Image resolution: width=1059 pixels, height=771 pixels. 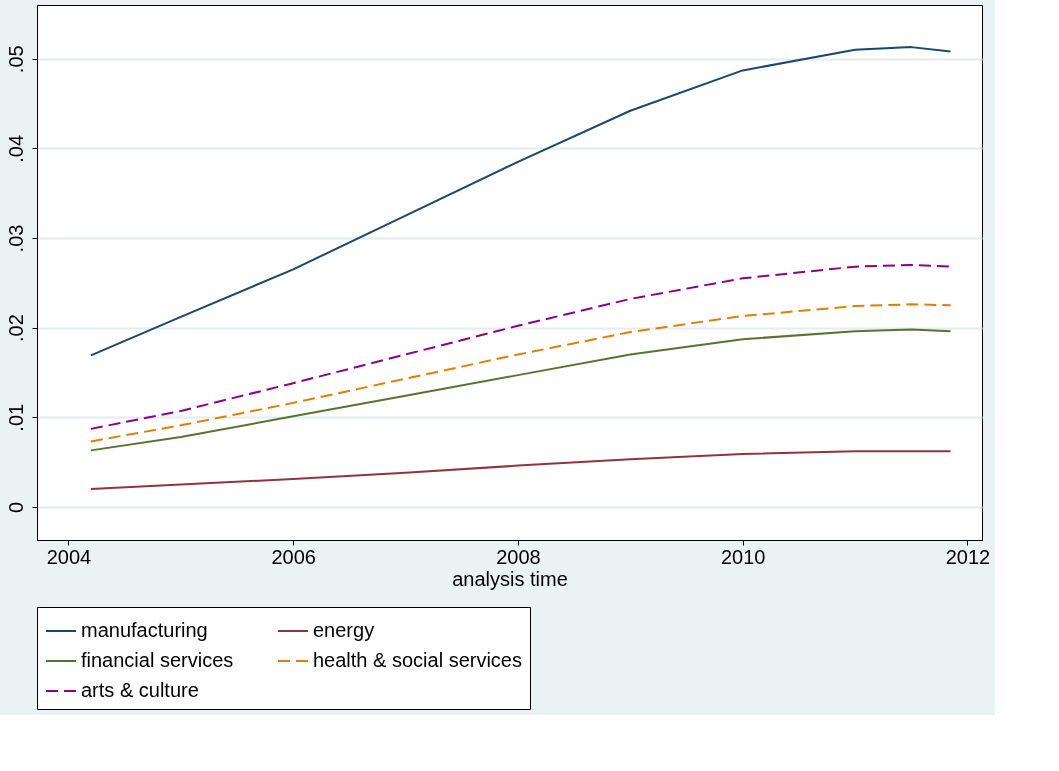 What do you see at coordinates (344, 630) in the screenshot?
I see `legend-label: energy` at bounding box center [344, 630].